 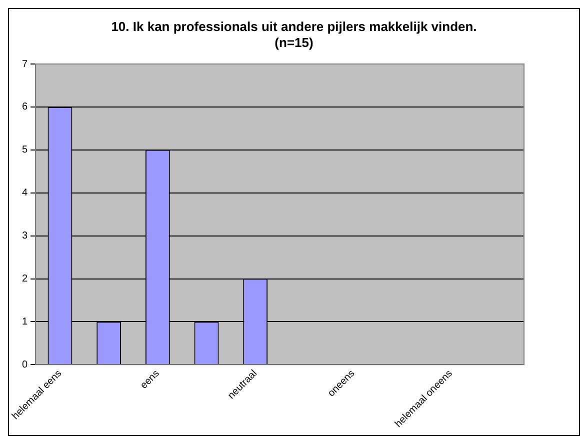 I want to click on y-tick-label: 5, so click(x=25, y=150).